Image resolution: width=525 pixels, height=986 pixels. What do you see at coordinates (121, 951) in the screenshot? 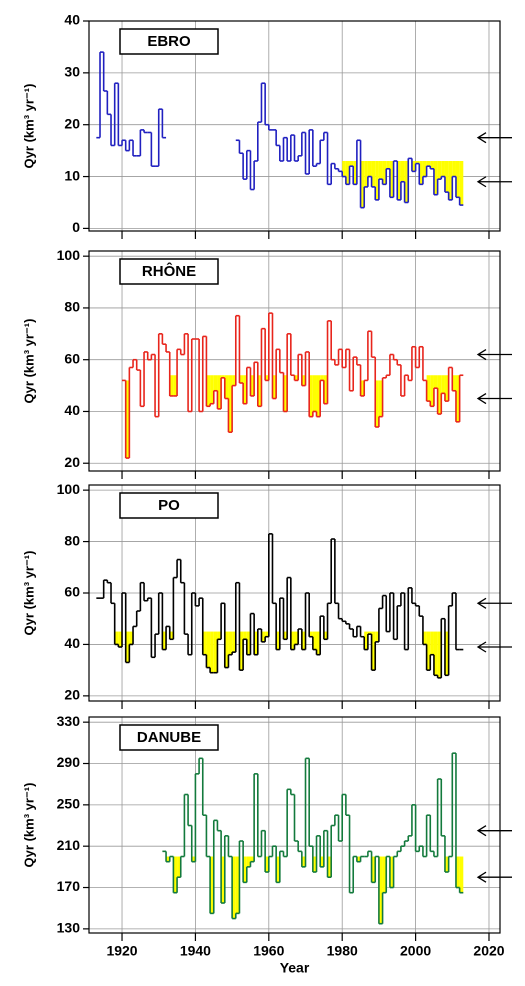
I see `x-tick-label: 1920` at bounding box center [121, 951].